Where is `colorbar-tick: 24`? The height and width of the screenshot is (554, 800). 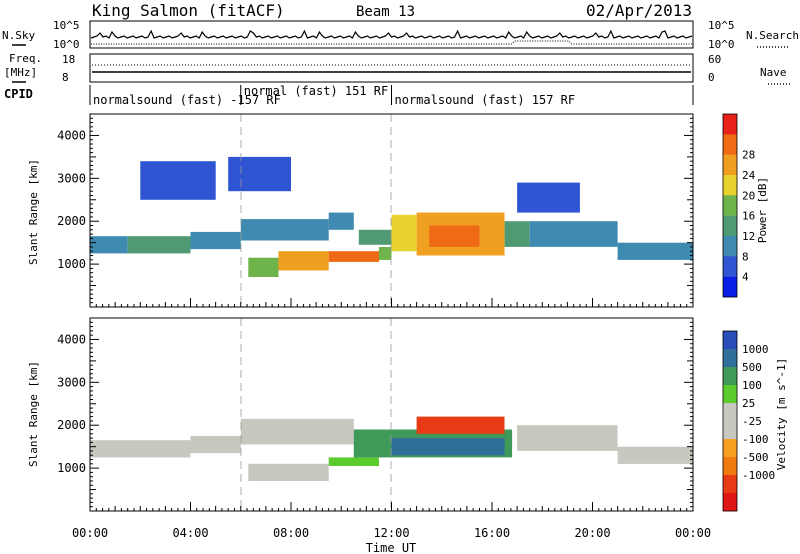 colorbar-tick: 24 is located at coordinates (749, 175).